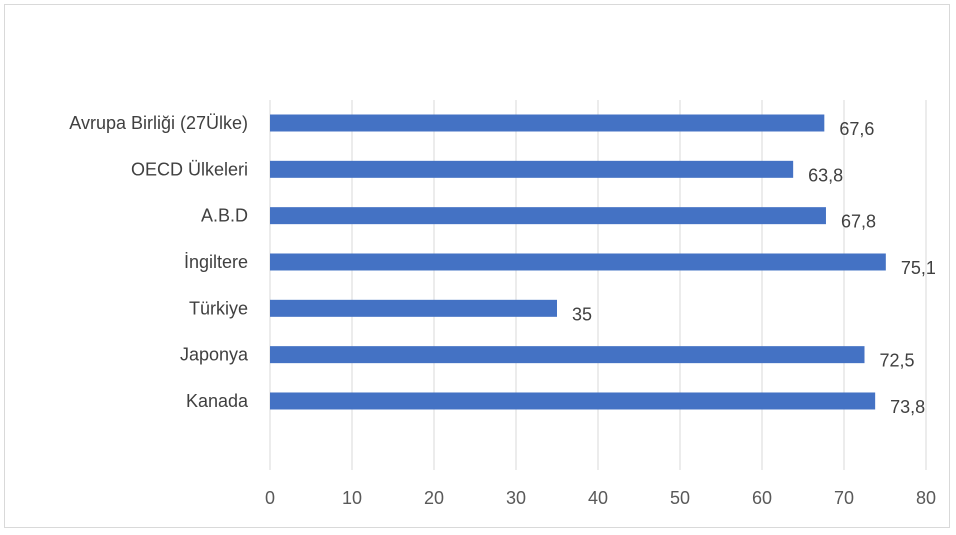  I want to click on data-label: 73,8, so click(907, 407).